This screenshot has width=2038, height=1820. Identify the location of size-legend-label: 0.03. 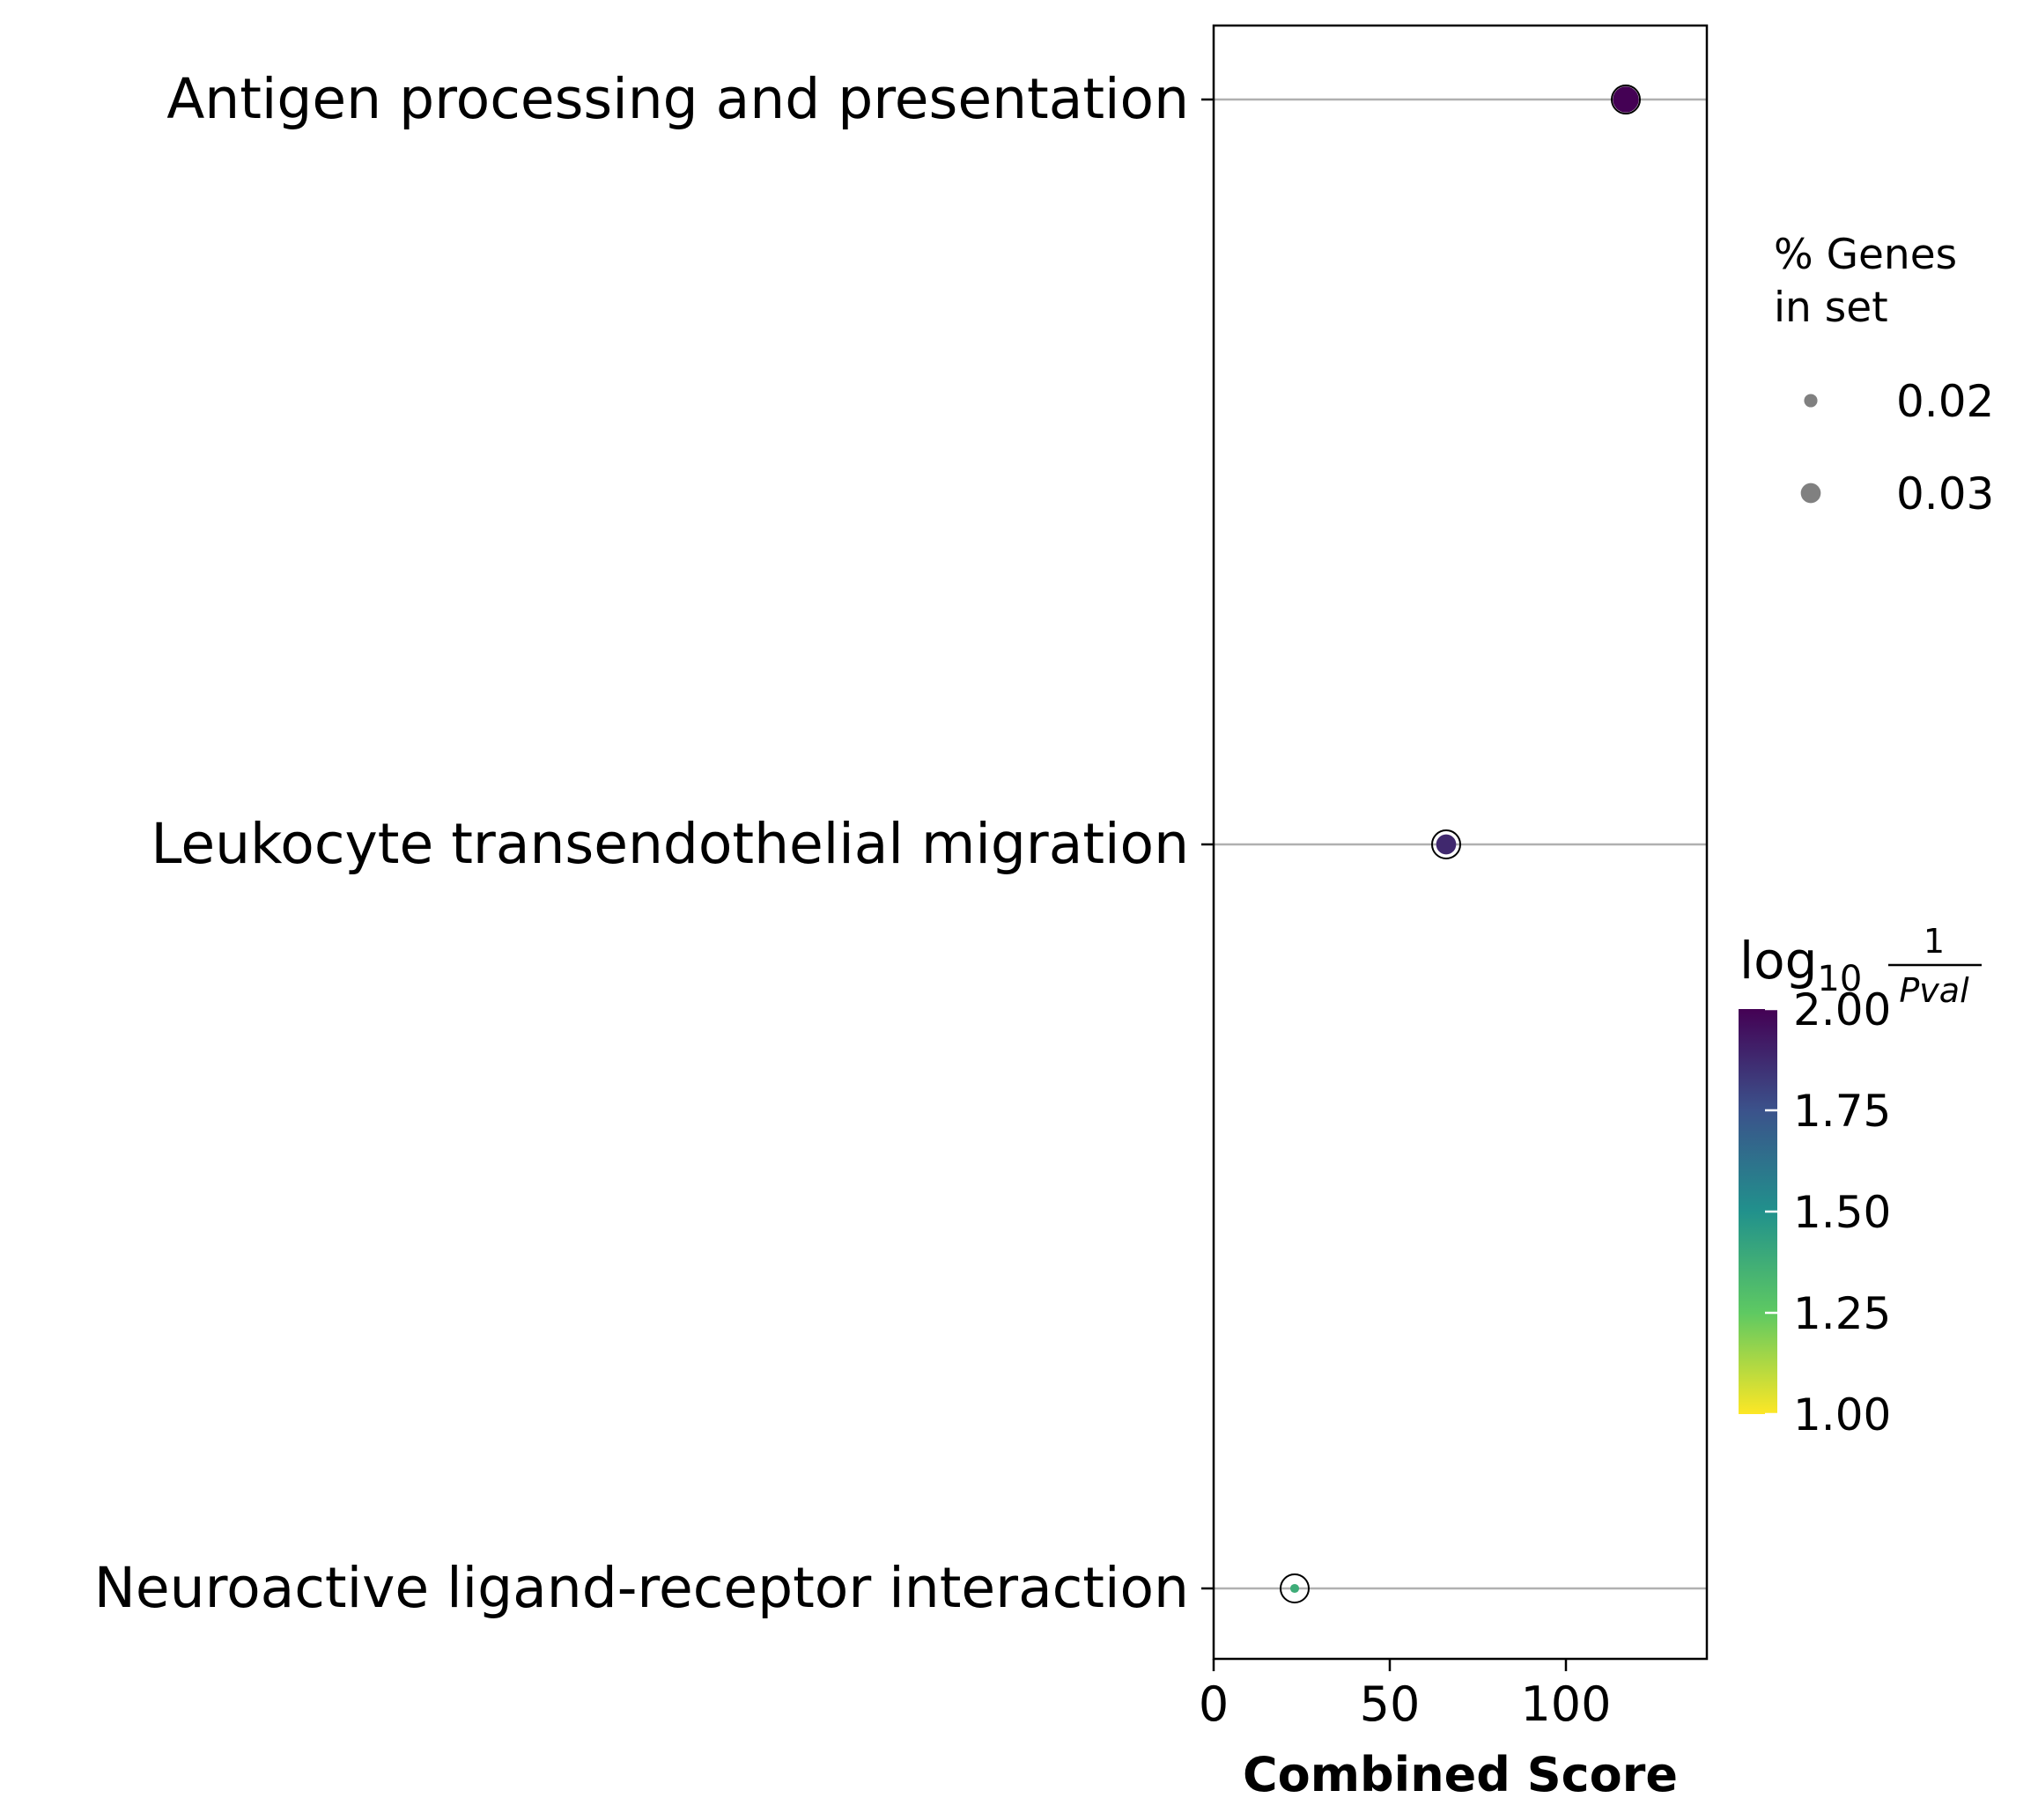
(1945, 494).